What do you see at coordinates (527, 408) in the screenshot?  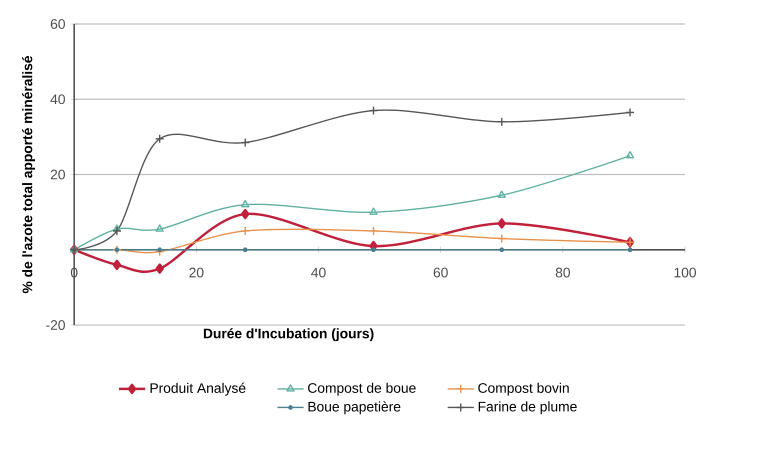 I see `legend-label: Farine de plume` at bounding box center [527, 408].